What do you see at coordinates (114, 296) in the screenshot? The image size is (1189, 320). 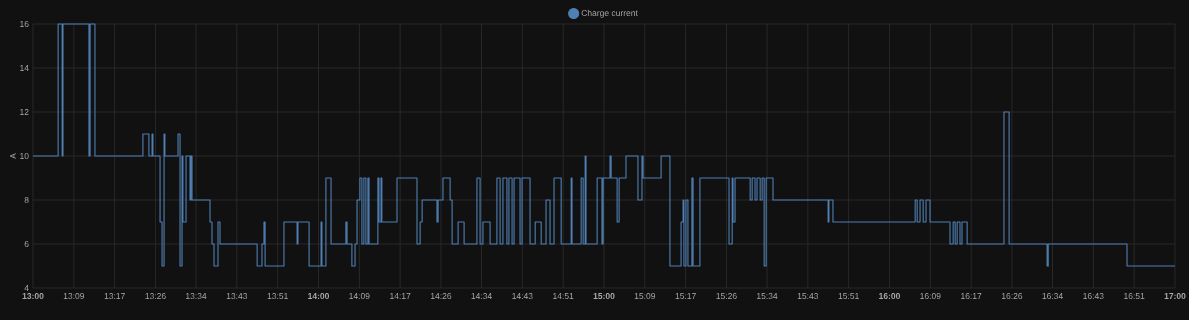 I see `x-tick-label: 13:17` at bounding box center [114, 296].